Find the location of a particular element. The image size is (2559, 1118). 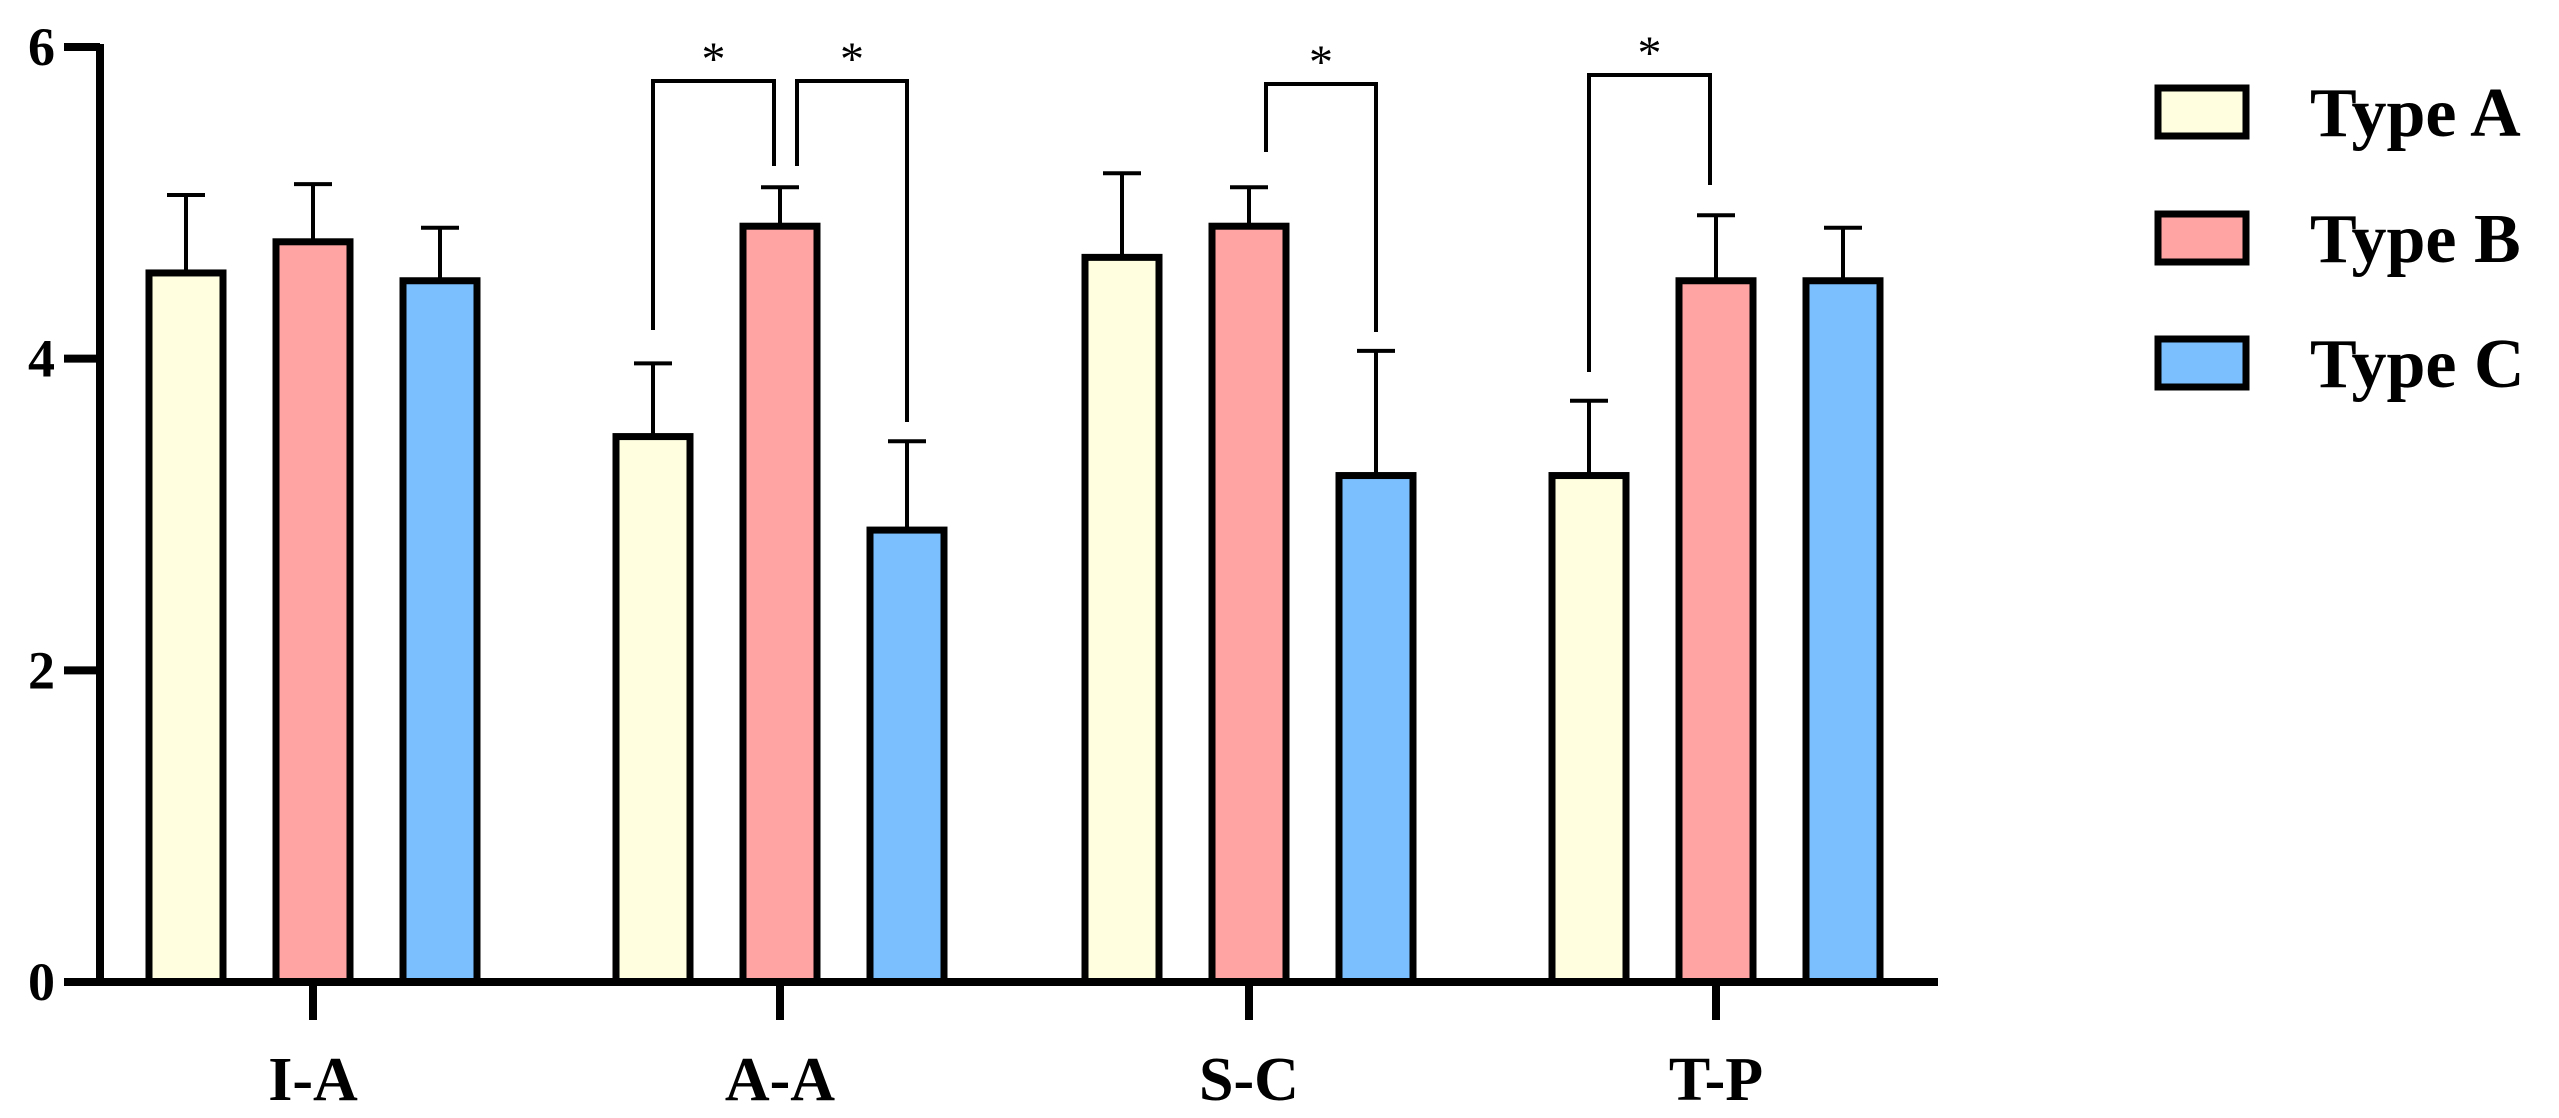

category-label-t-p: T-P is located at coordinates (1716, 1080).